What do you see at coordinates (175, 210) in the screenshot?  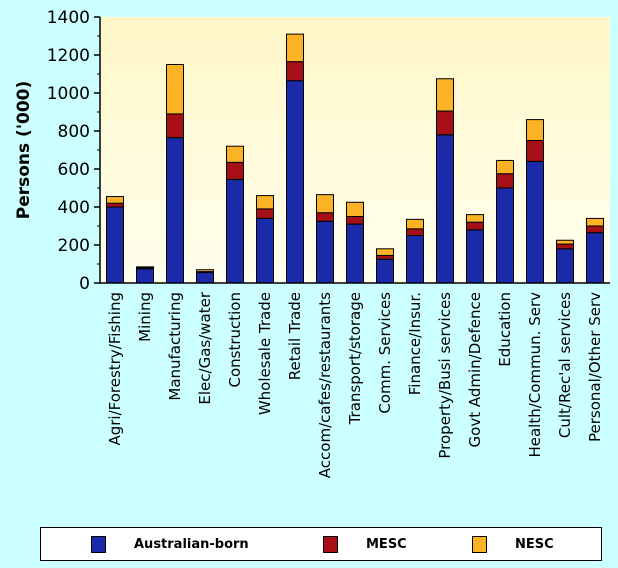 I see `bar-australian-born-manufacturing` at bounding box center [175, 210].